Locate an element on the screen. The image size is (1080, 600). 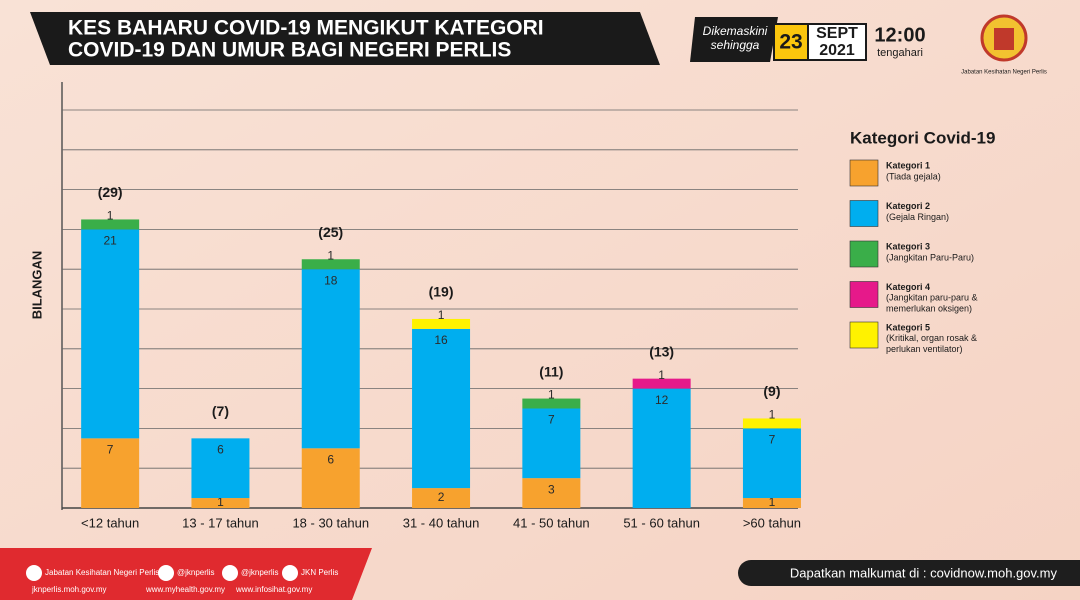
total-label: (11) is located at coordinates (551, 371).